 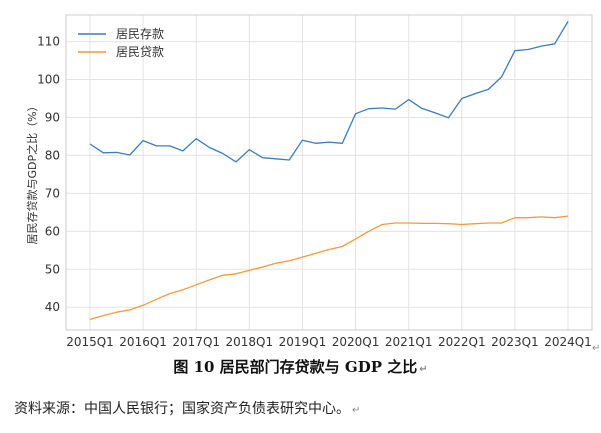 I want to click on x-tick-label: 2018Q1, so click(x=250, y=342).